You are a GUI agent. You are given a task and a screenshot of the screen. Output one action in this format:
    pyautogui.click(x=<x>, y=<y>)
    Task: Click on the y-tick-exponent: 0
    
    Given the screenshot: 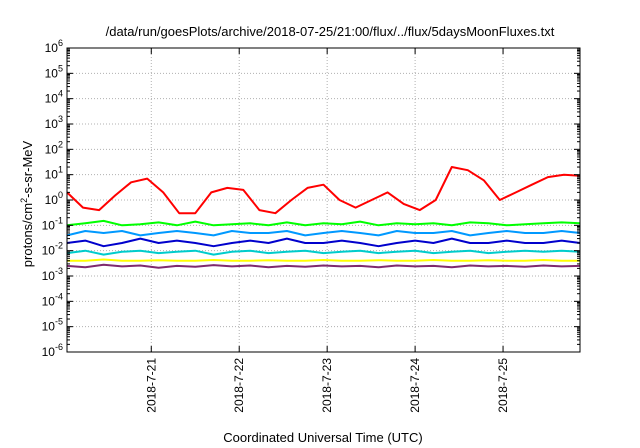 What is the action you would take?
    pyautogui.click(x=60, y=195)
    